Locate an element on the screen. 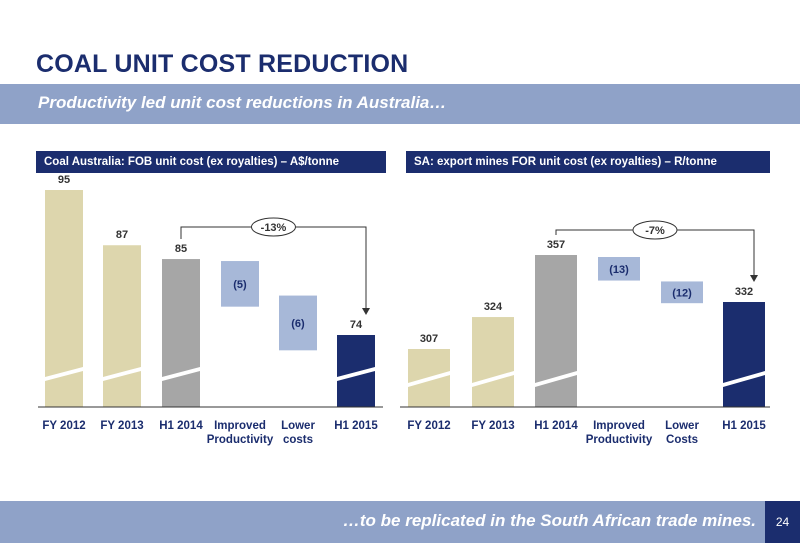  data-label: 87 is located at coordinates (122, 235).